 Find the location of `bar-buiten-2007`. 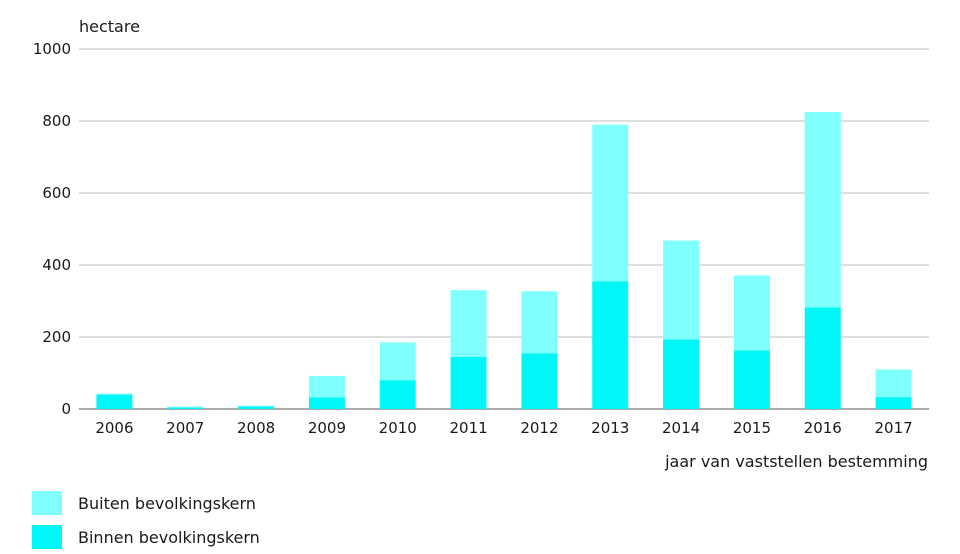

bar-buiten-2007 is located at coordinates (185, 407).